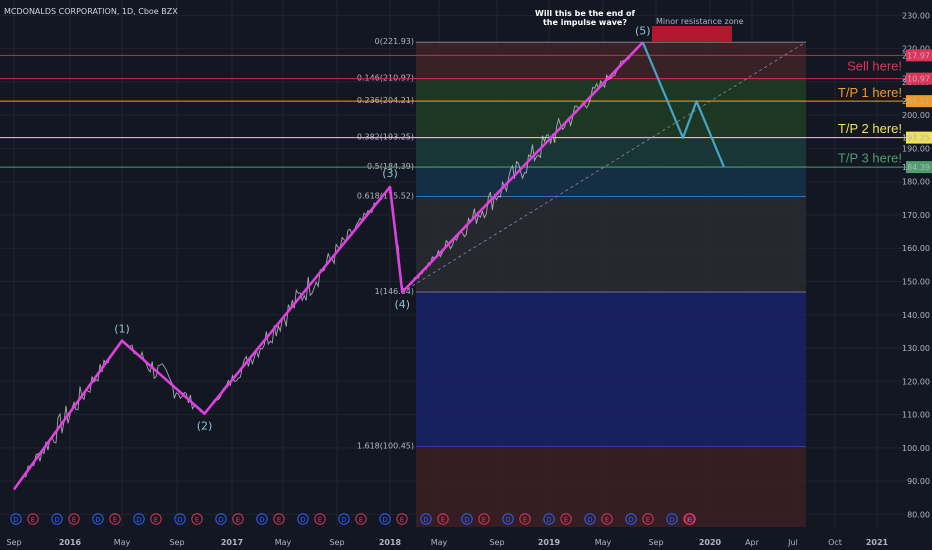 The width and height of the screenshot is (932, 550). Describe the element at coordinates (585, 13) in the screenshot. I see `annotation-text: Will this be the end of` at that location.